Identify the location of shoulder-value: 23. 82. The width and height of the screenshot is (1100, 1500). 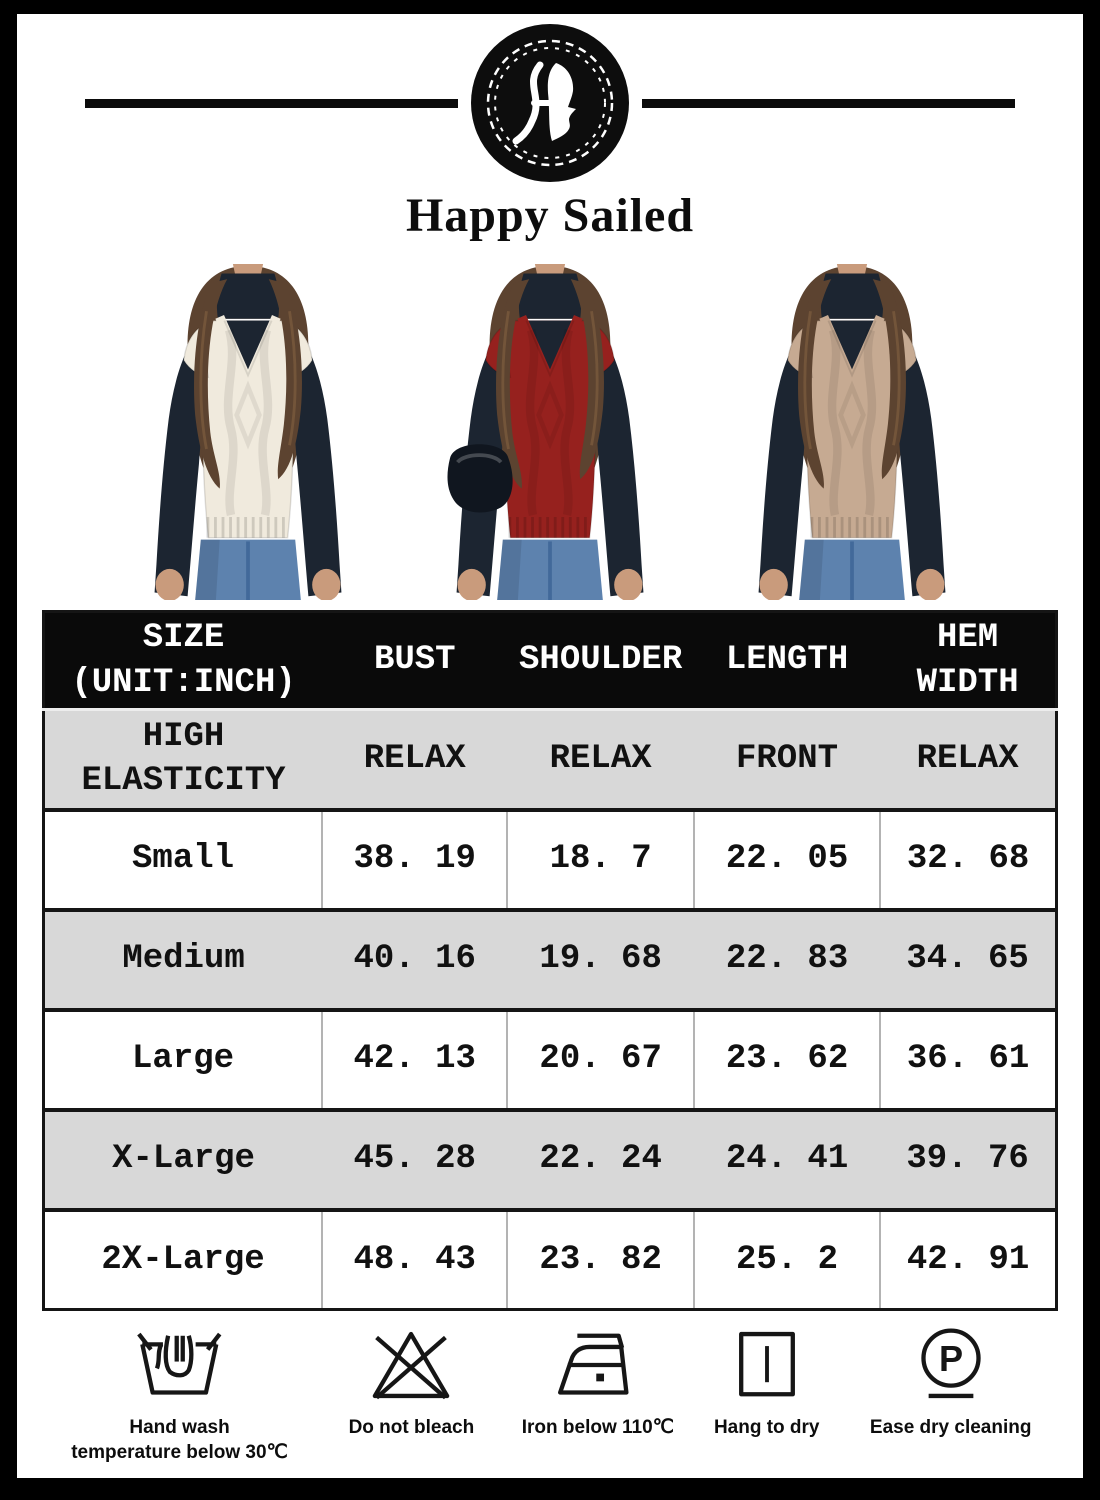
(600, 1259).